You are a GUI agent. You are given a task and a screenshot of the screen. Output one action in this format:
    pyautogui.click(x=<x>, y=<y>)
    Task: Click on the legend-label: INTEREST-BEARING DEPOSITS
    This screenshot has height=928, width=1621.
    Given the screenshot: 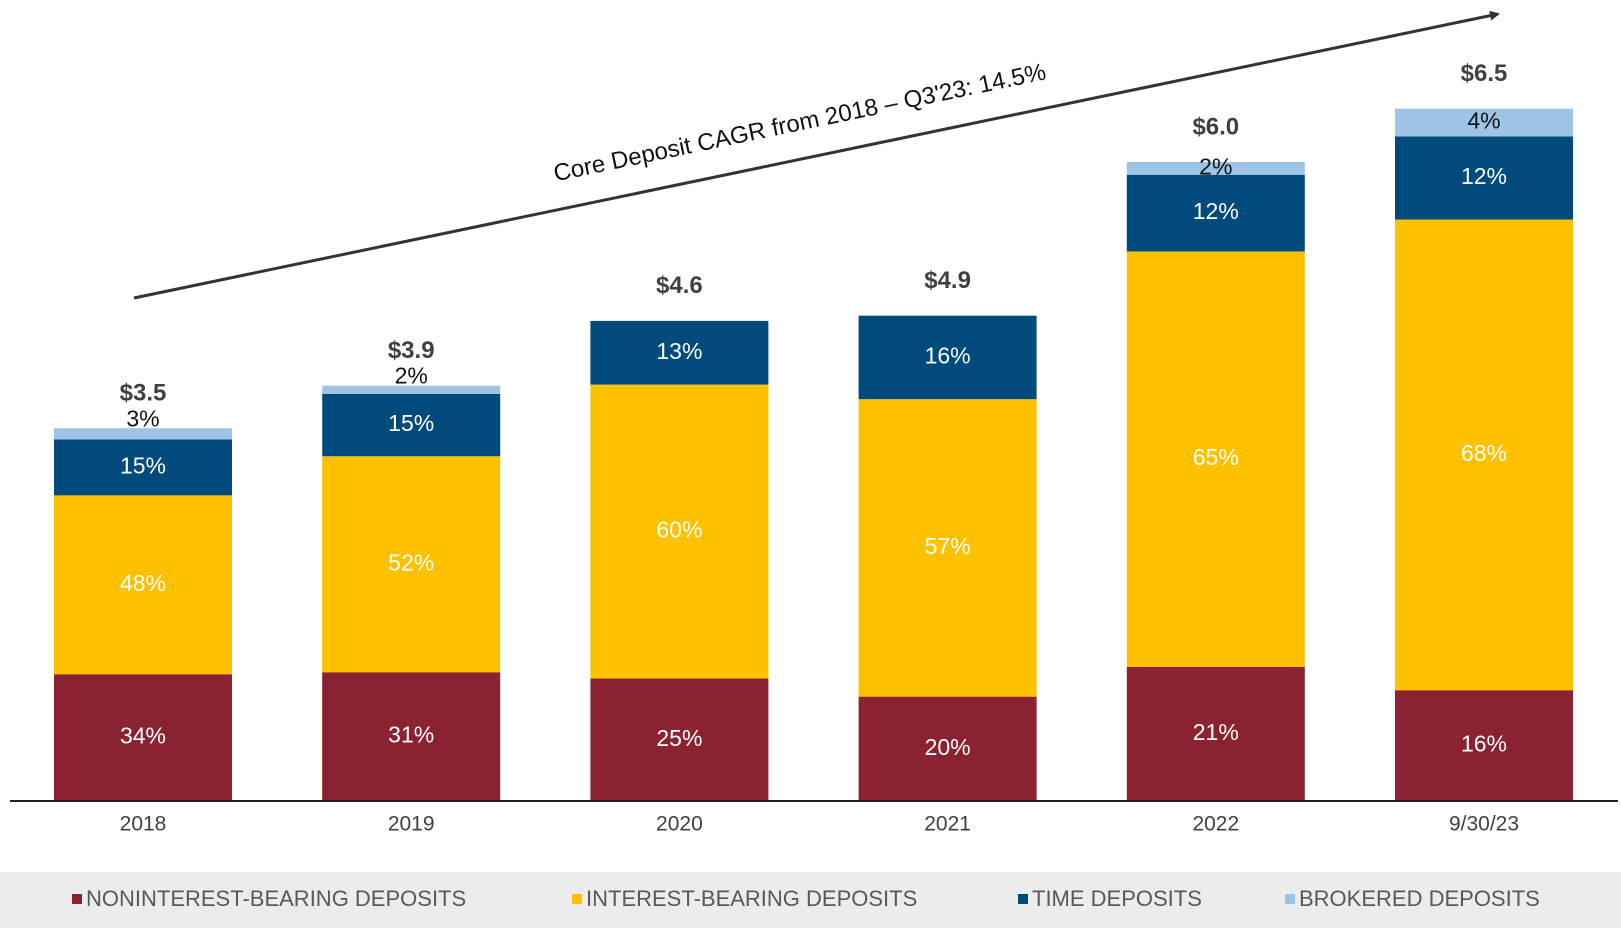 What is the action you would take?
    pyautogui.click(x=751, y=898)
    